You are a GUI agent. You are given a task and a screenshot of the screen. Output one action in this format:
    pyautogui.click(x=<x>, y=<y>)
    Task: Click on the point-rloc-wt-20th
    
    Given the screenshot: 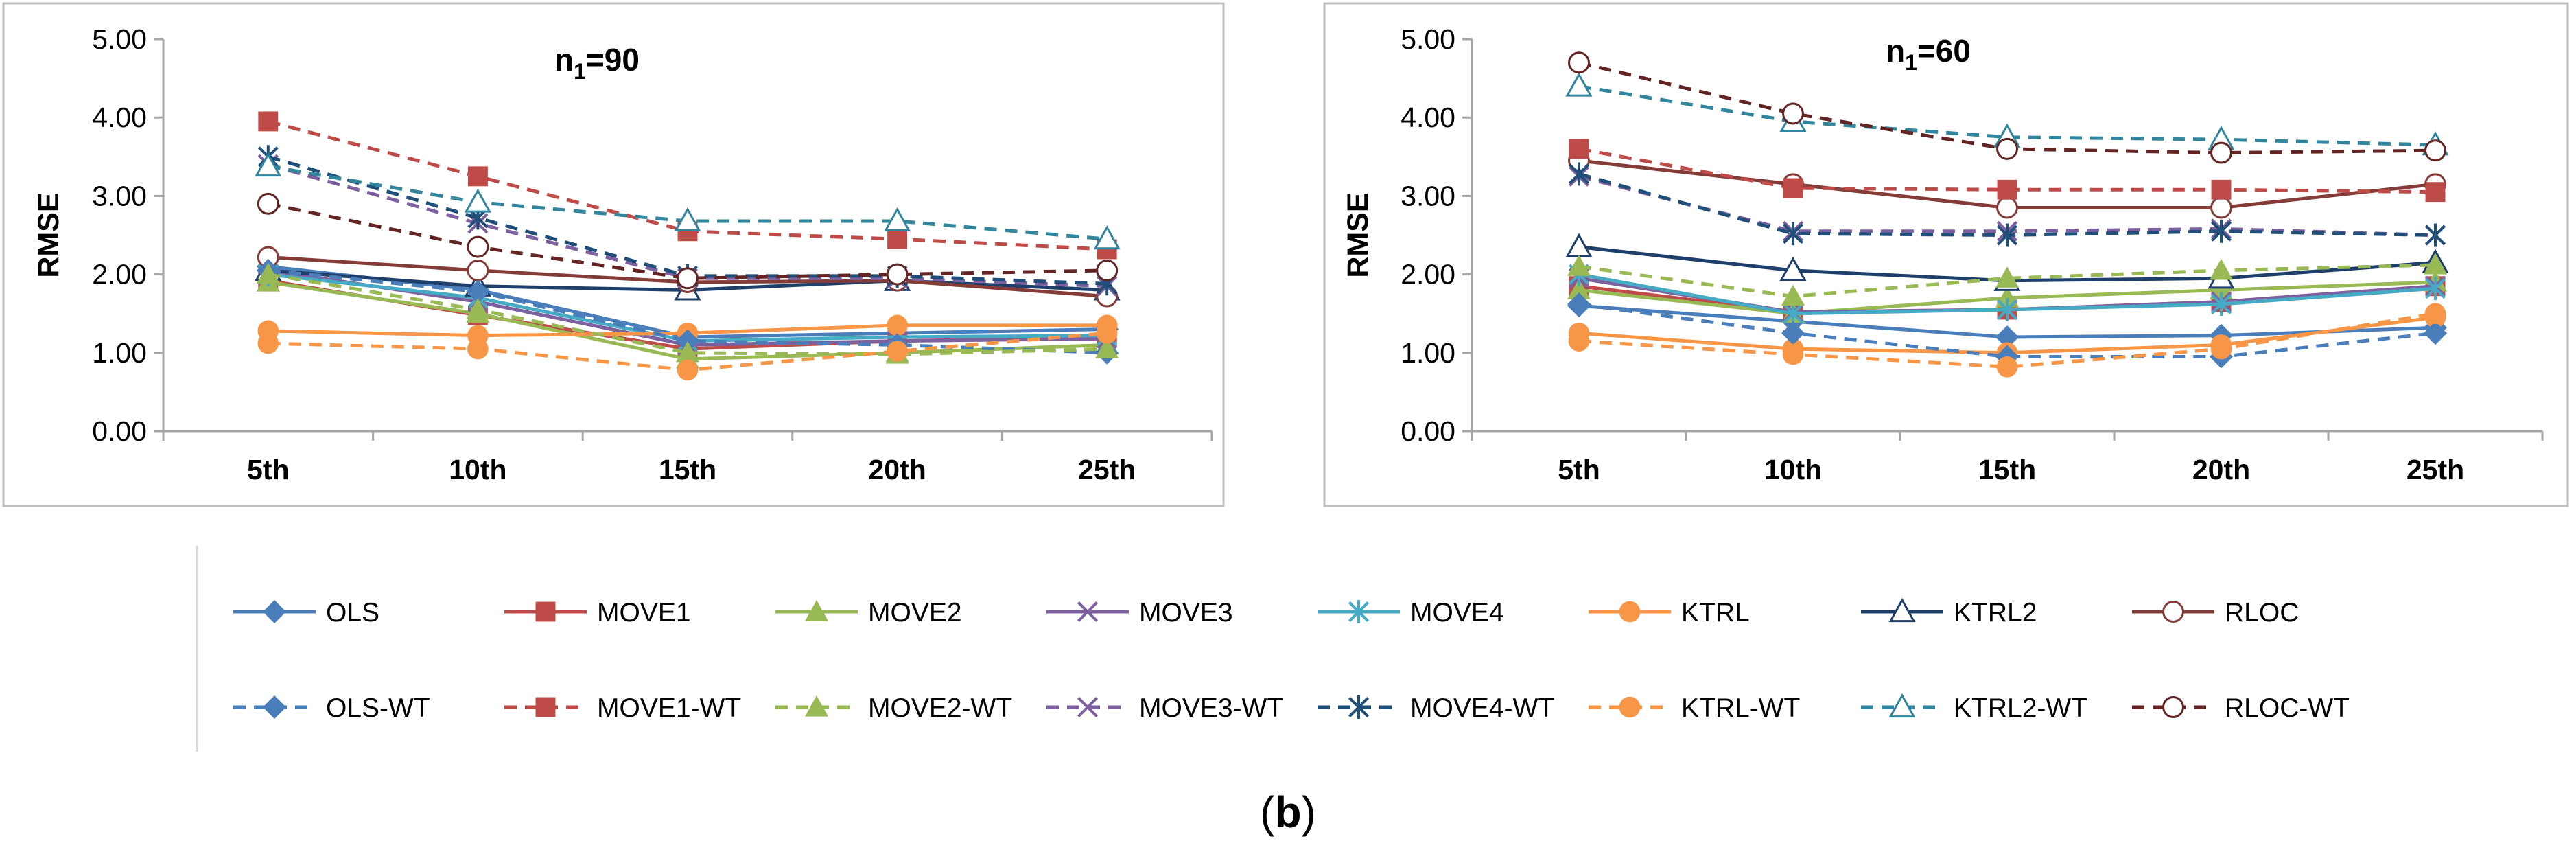 What is the action you would take?
    pyautogui.click(x=897, y=275)
    